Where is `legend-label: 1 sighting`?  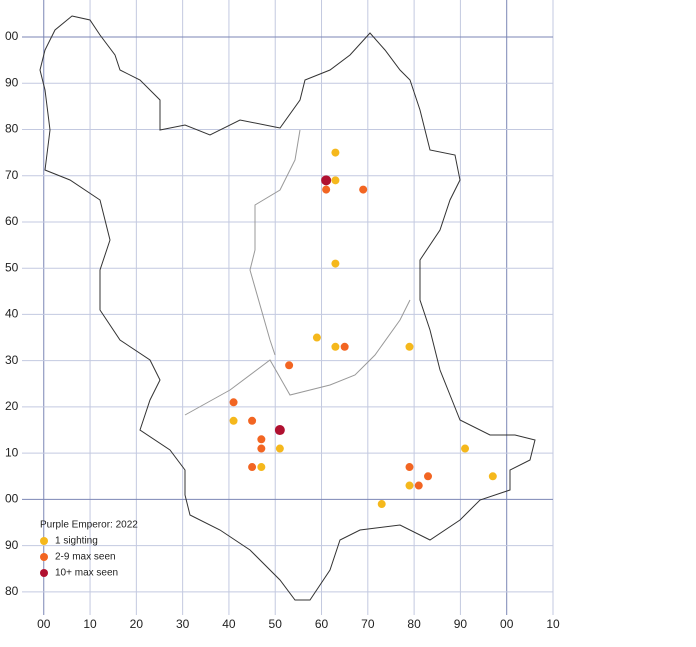 legend-label: 1 sighting is located at coordinates (76, 541).